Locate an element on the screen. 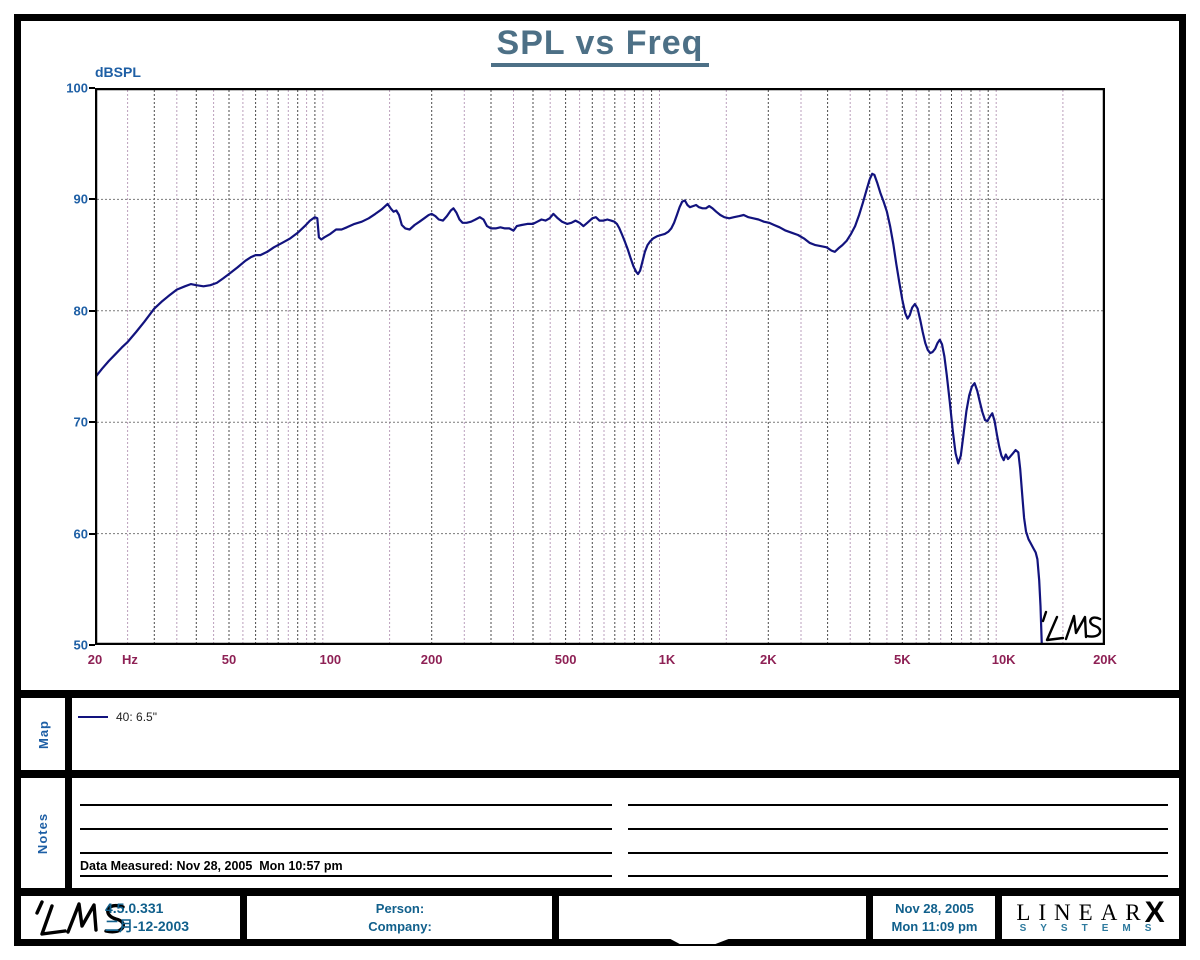  linearx-x-glyph: X is located at coordinates (1154, 912).